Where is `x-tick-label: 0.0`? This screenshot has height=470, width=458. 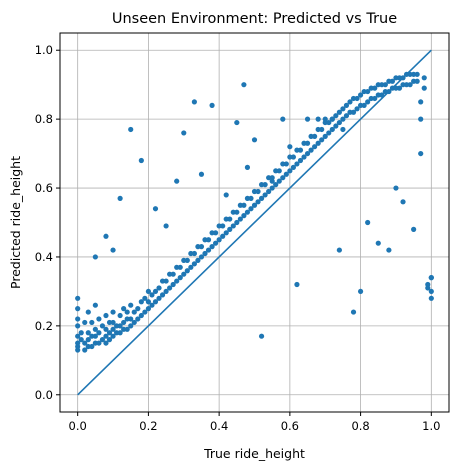 x-tick-label: 0.0 is located at coordinates (78, 426).